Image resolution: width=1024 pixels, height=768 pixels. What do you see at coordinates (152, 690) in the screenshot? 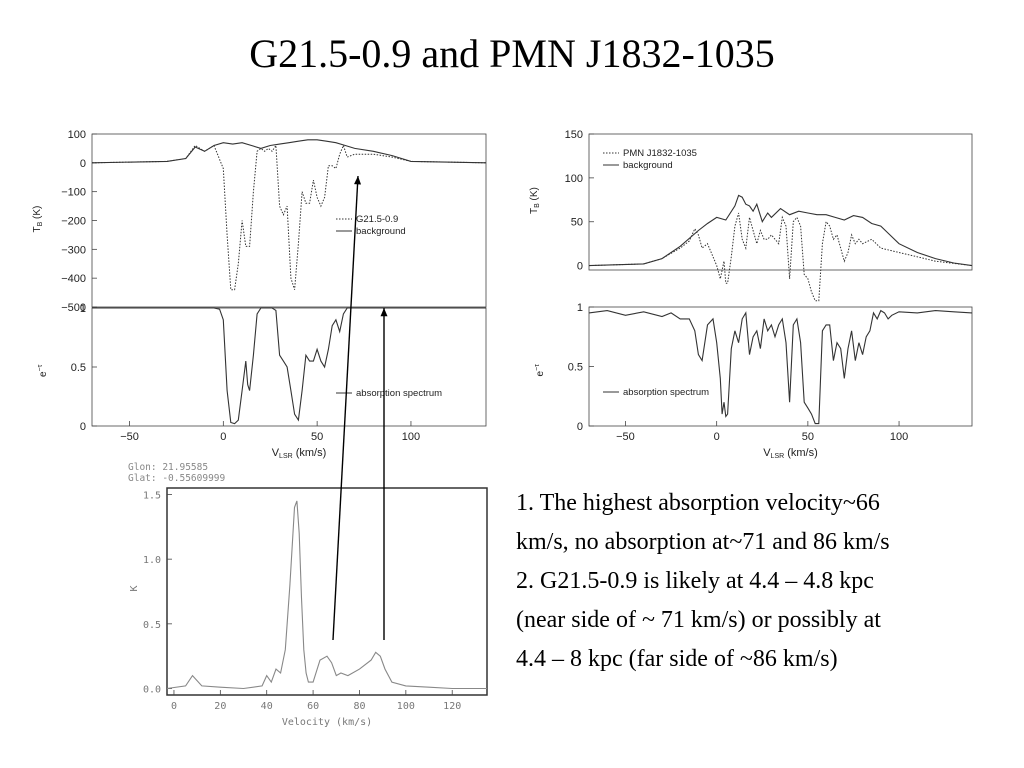
I see `hi-spectrum-ytick-label: 0.0` at bounding box center [152, 690].